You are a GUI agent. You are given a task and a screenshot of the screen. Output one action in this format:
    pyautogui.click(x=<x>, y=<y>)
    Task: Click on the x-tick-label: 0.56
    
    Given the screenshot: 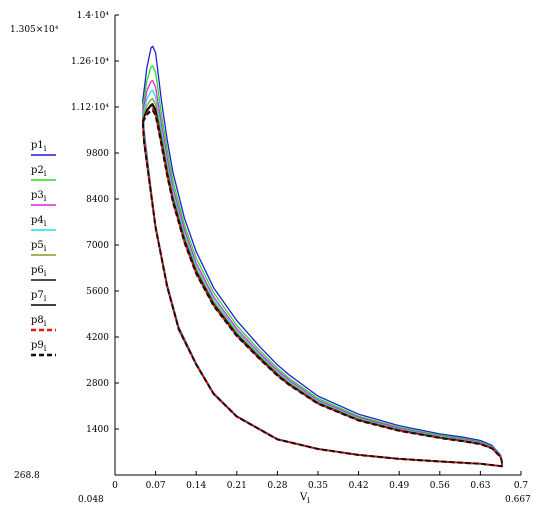 What is the action you would take?
    pyautogui.click(x=440, y=486)
    